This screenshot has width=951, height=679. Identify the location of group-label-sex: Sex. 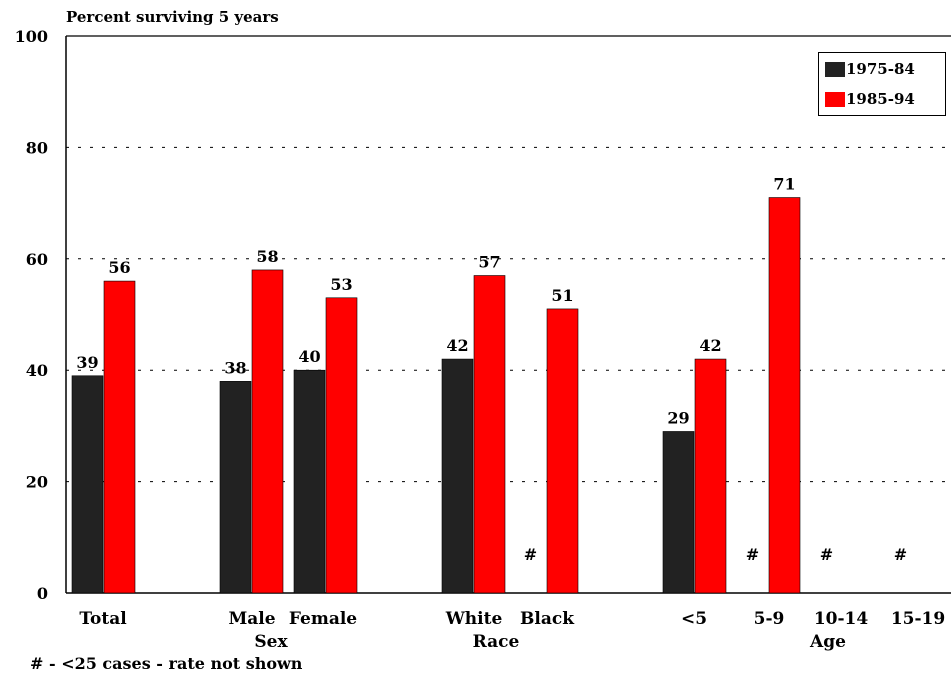
(271, 642).